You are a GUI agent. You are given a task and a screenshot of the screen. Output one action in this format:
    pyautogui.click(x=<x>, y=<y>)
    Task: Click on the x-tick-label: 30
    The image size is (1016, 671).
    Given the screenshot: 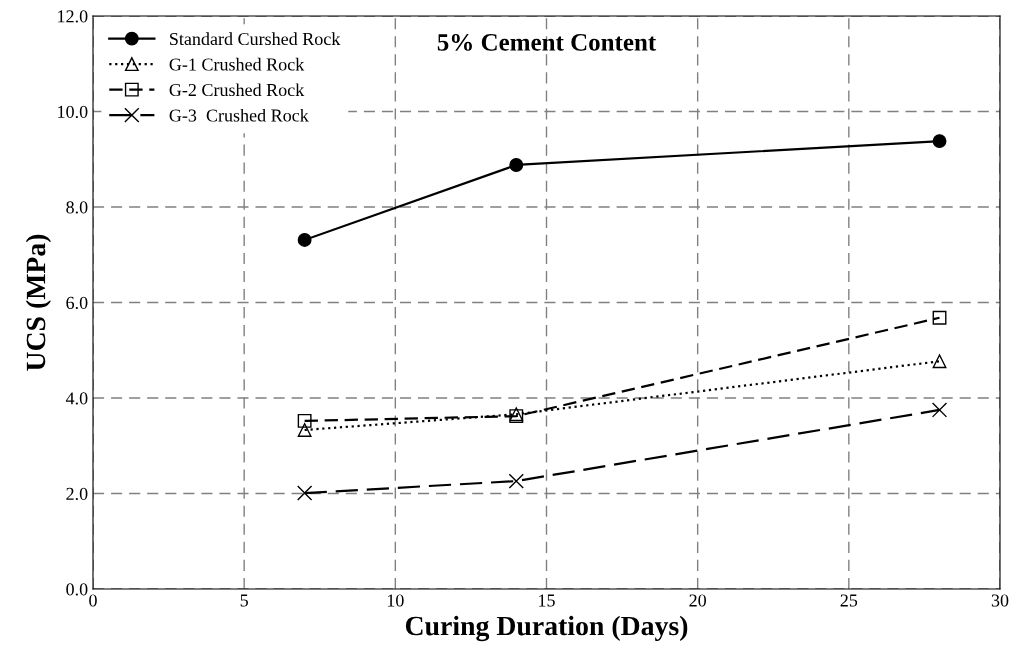 What is the action you would take?
    pyautogui.click(x=1000, y=600)
    